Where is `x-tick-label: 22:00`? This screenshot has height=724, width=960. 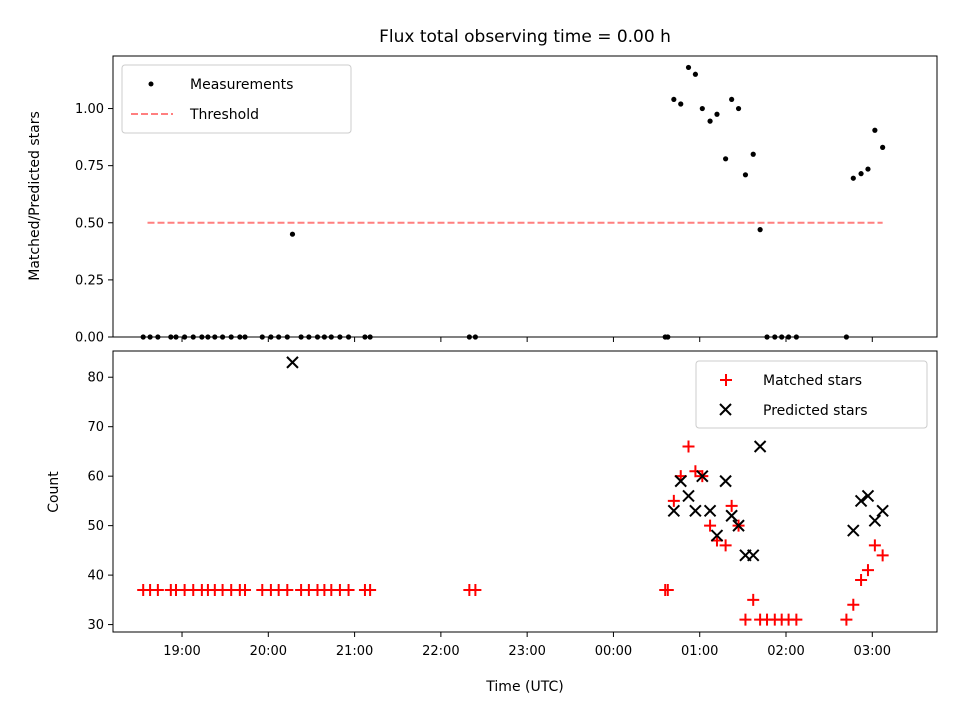 x-tick-label: 22:00 is located at coordinates (440, 651).